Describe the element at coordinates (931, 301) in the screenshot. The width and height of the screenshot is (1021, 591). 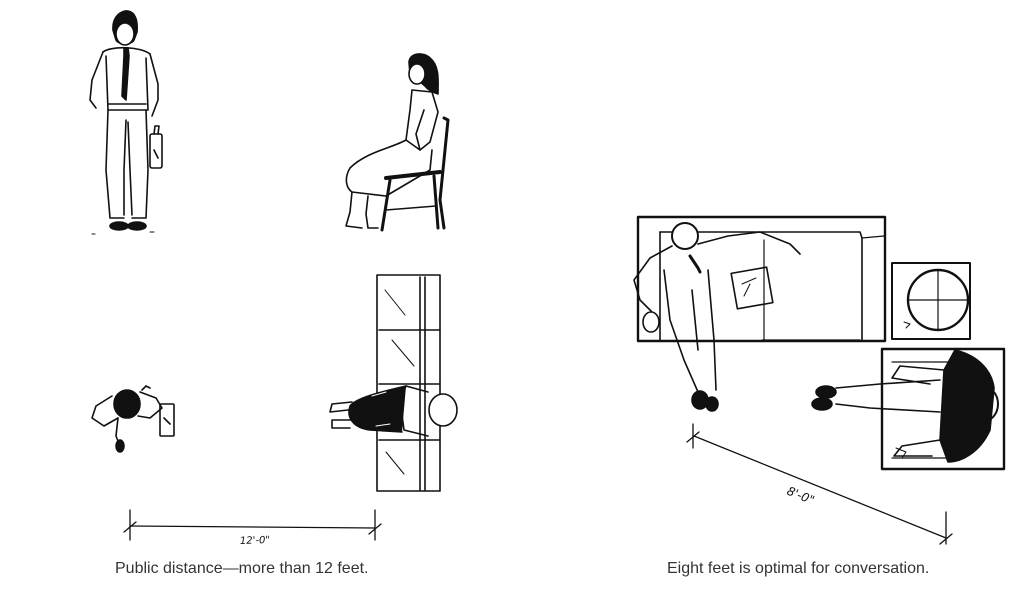
I see `side-table-plan` at that location.